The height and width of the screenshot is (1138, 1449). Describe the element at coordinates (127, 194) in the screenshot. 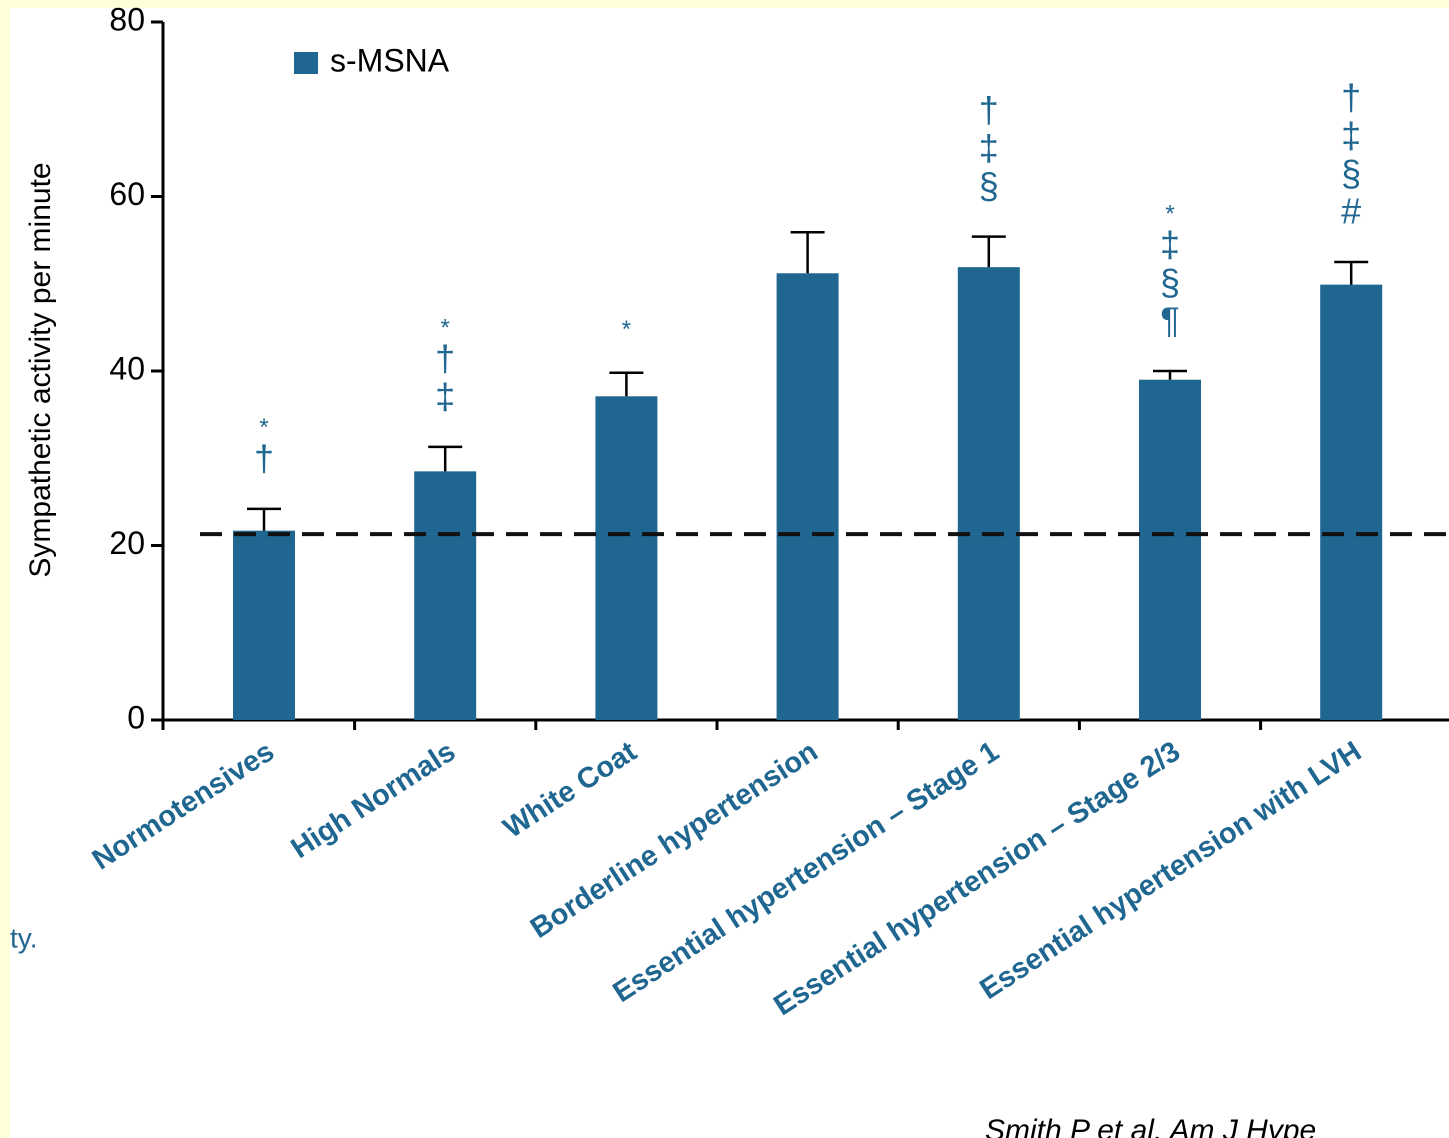

I see `y-tick-label: 60` at that location.